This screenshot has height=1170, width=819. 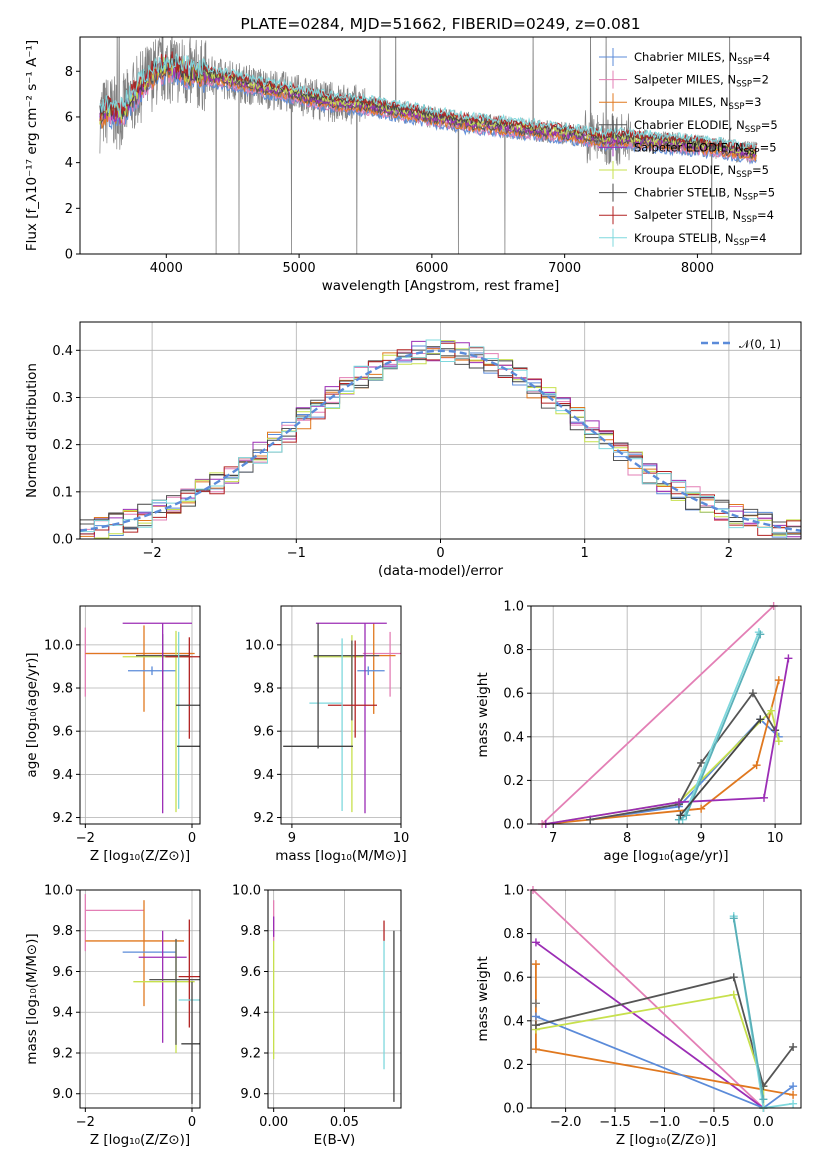 What do you see at coordinates (299, 268) in the screenshot?
I see `x-tick-label: 5000` at bounding box center [299, 268].